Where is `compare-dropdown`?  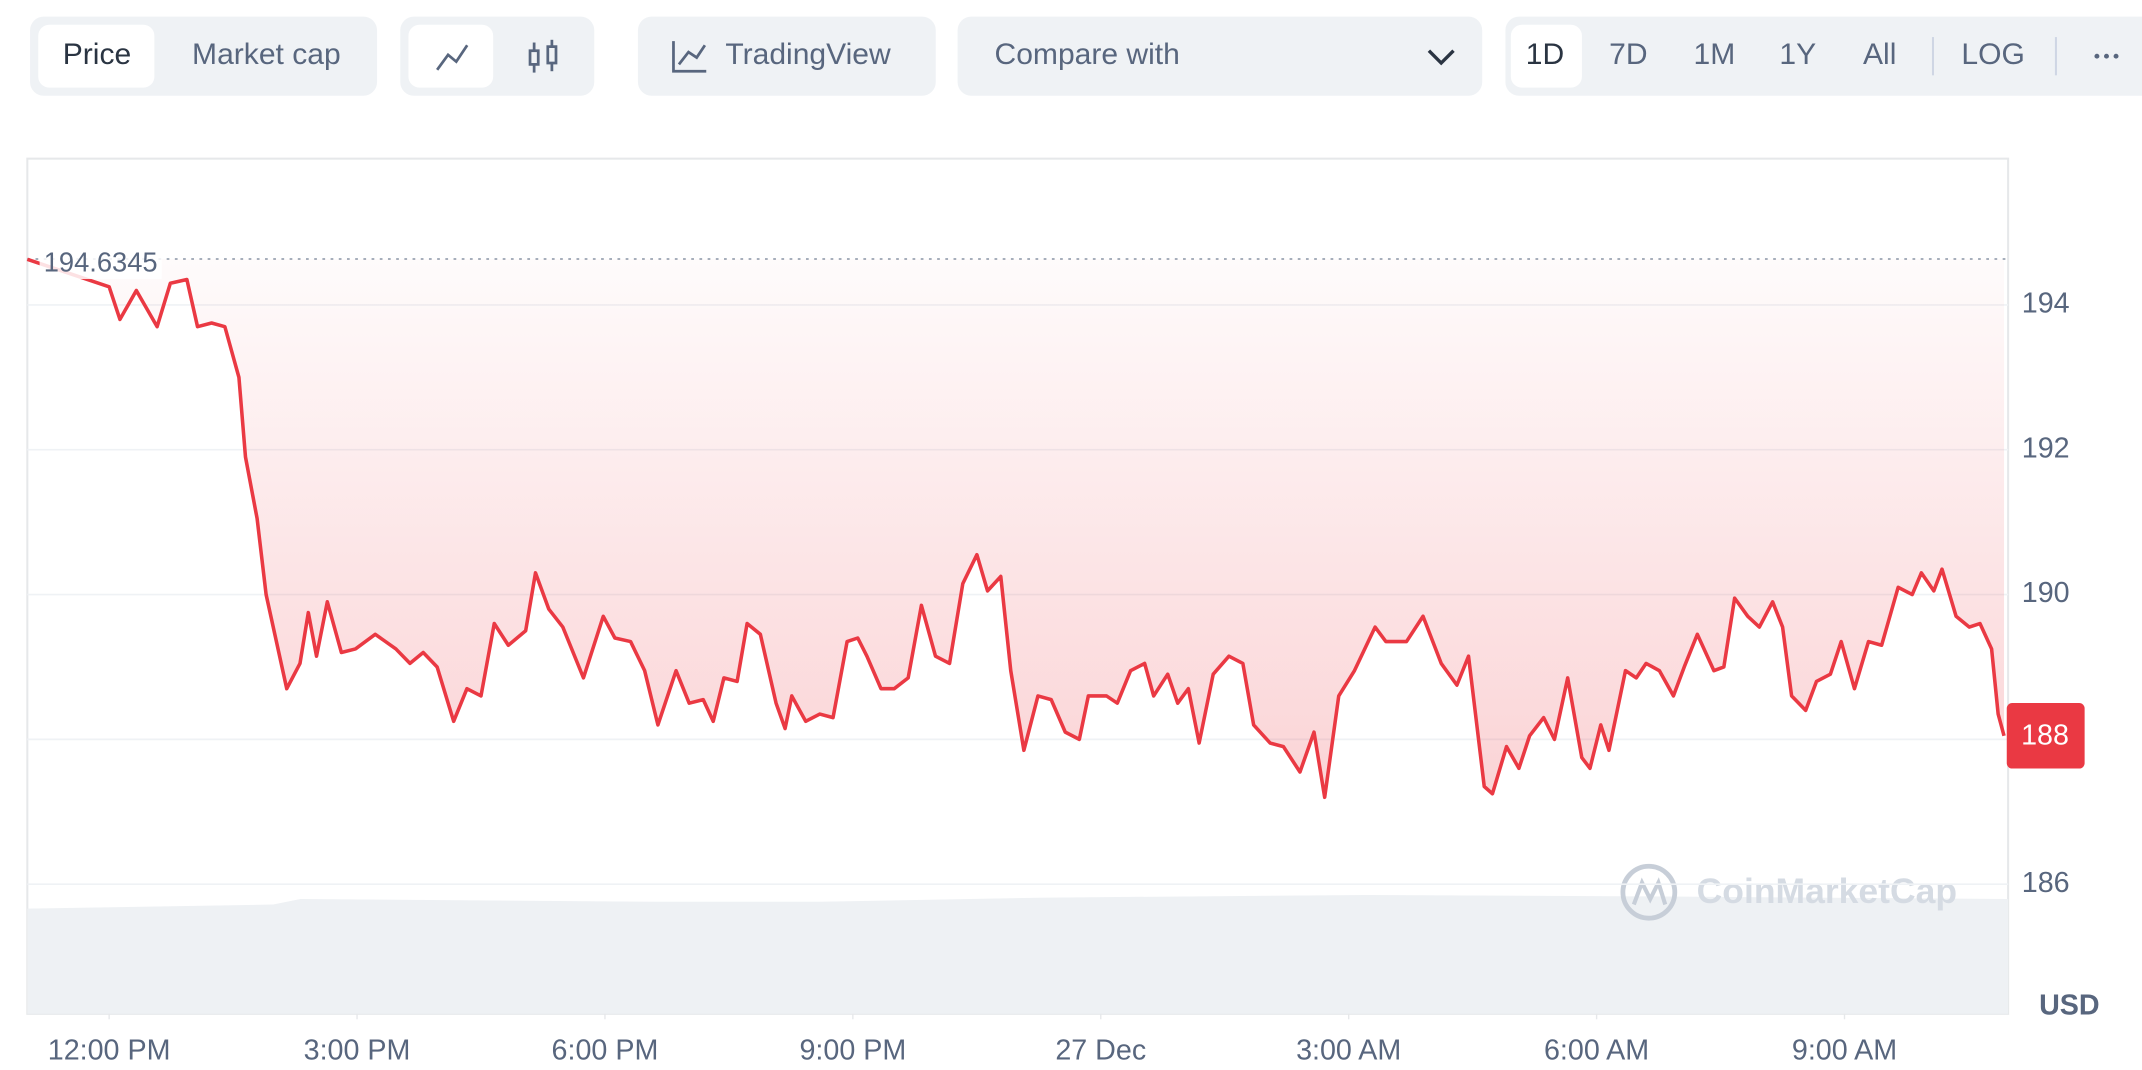
compare-dropdown is located at coordinates (1220, 56).